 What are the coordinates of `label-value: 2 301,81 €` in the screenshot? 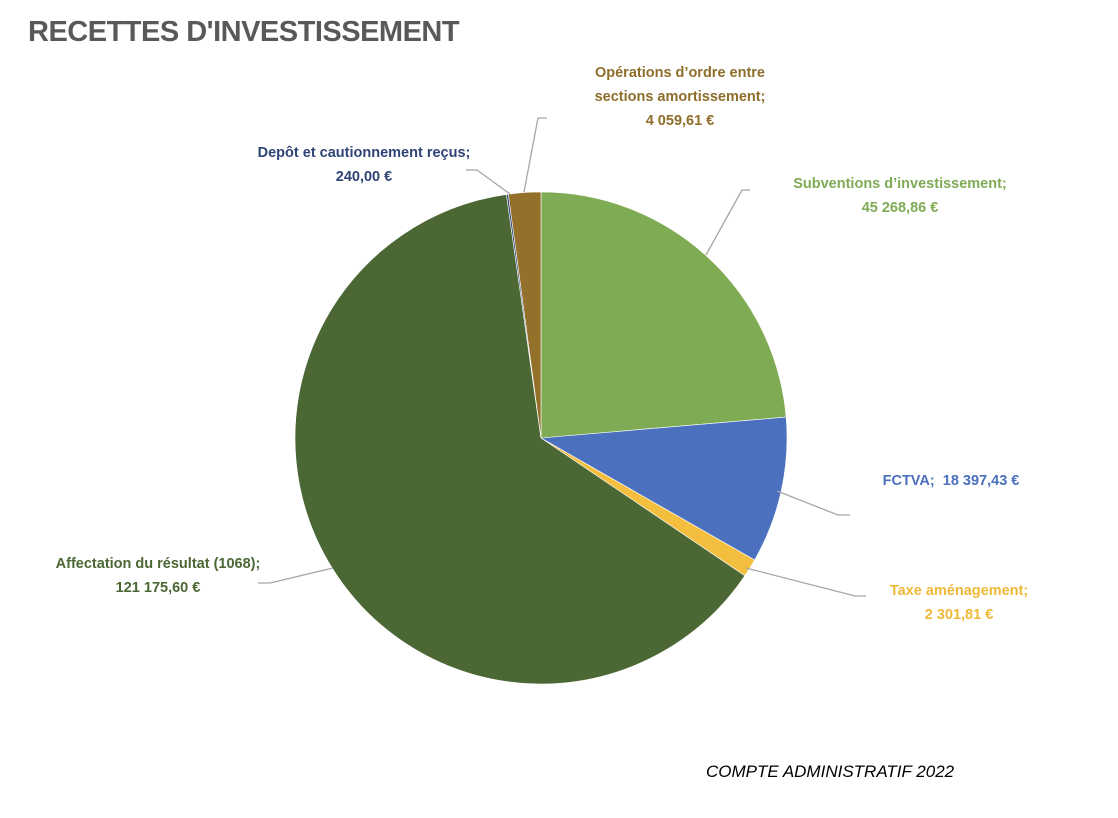 It's located at (959, 615).